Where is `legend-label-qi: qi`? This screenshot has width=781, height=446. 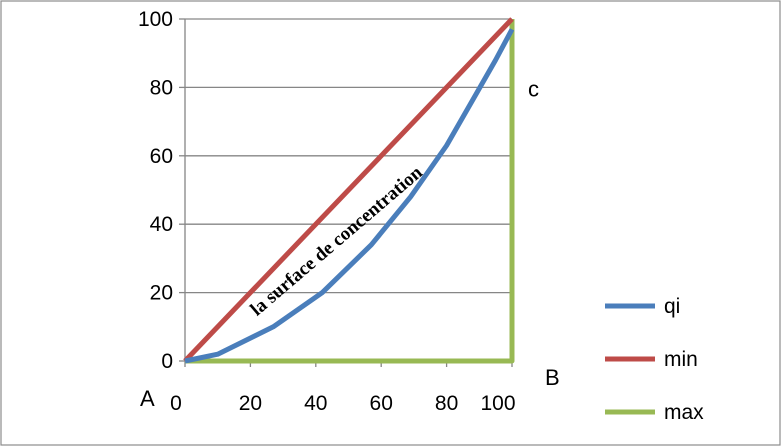 legend-label-qi: qi is located at coordinates (672, 306).